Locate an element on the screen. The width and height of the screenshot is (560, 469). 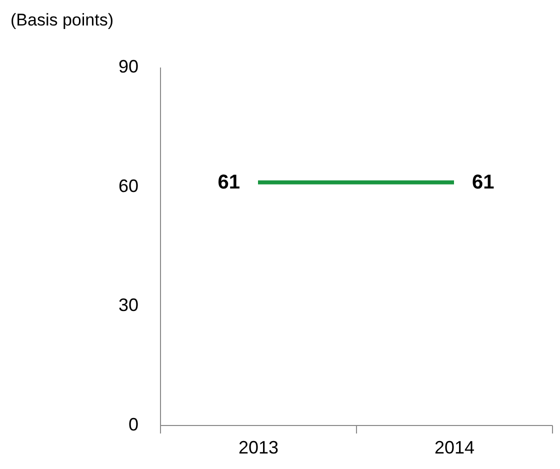
y-tick-label: 0 is located at coordinates (133, 424).